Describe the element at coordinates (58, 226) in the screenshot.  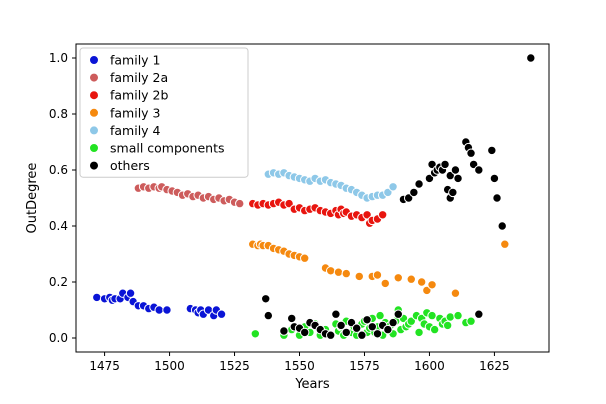
I see `y-tick-label: 0.4` at that location.